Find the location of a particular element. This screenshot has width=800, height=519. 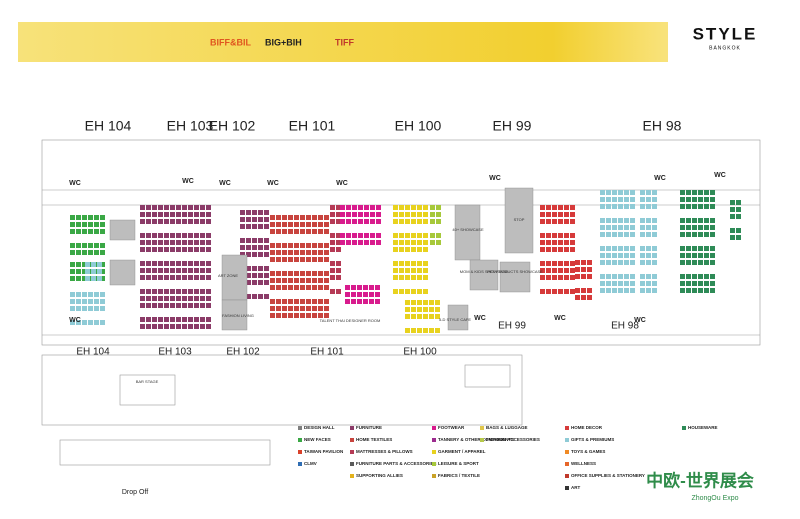

legend-swatch is located at coordinates (300, 428).